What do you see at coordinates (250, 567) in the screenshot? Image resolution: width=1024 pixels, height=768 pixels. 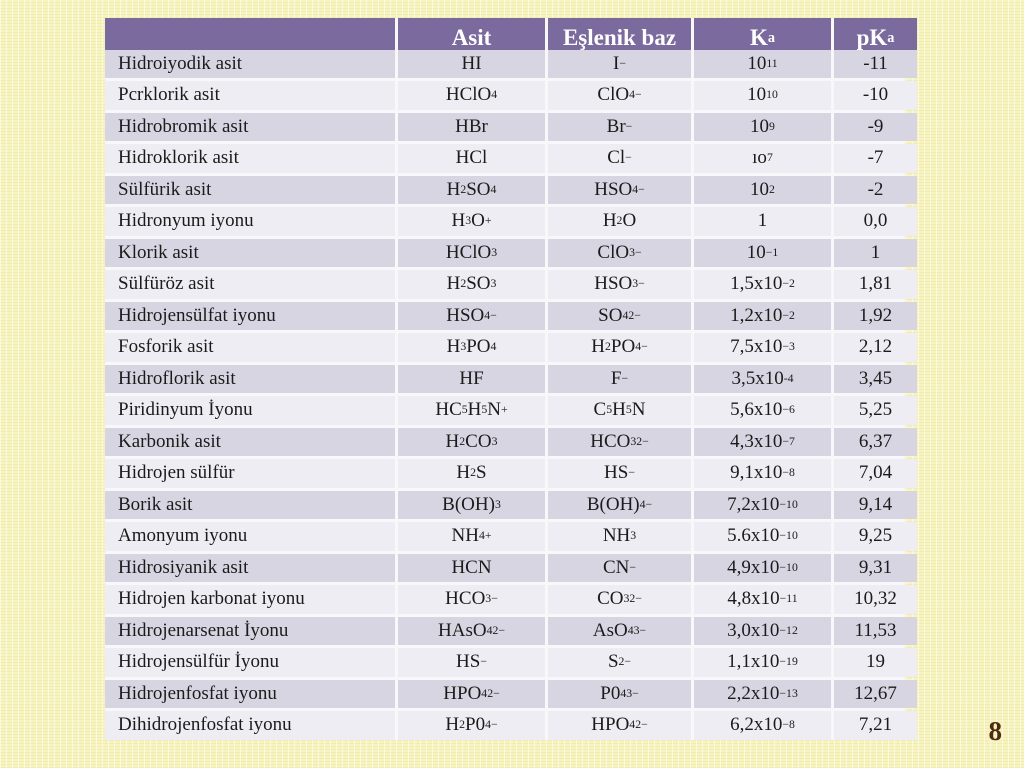 I see `table-cell-name: Hidrosiyanik asit` at bounding box center [250, 567].